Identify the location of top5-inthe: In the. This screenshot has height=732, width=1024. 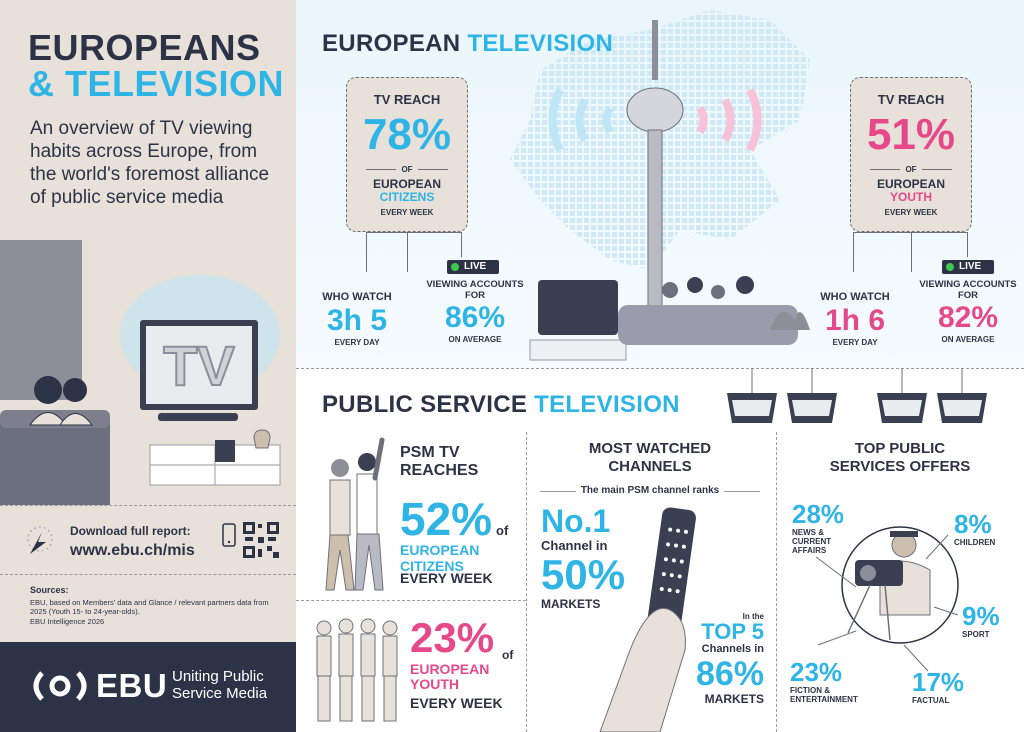
(753, 616).